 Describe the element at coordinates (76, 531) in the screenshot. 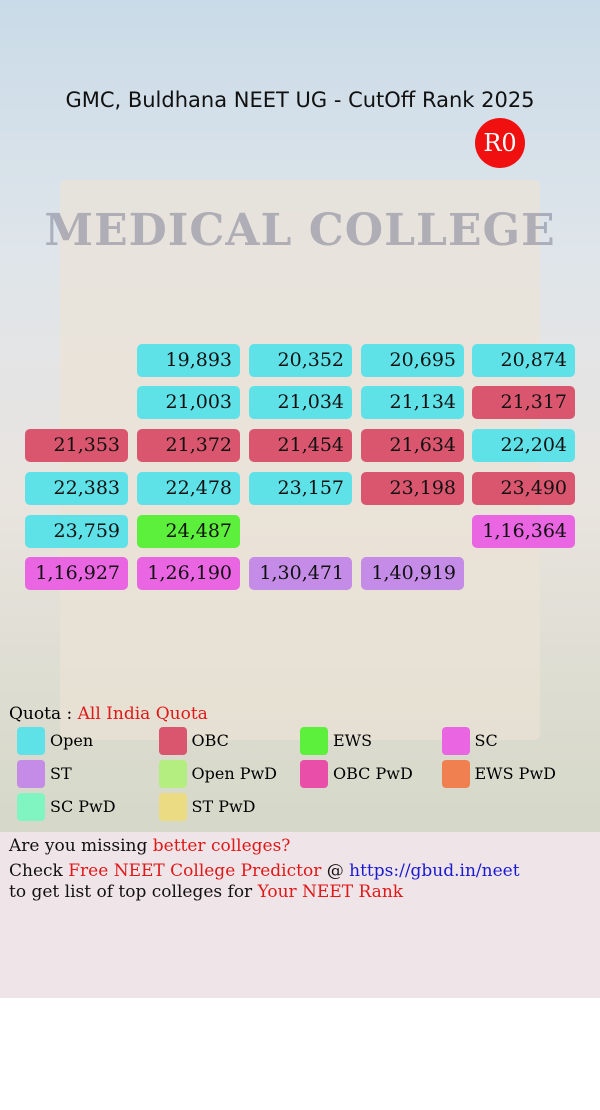

I see `rank-cell: 23,759` at that location.